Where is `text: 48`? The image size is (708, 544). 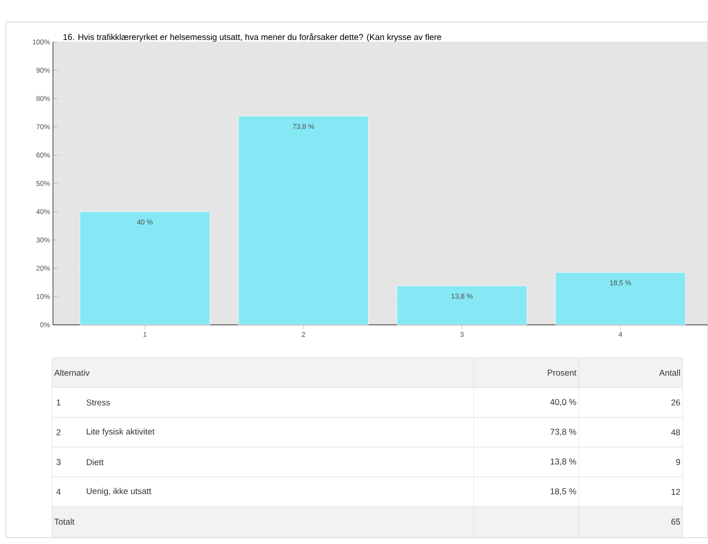 text: 48 is located at coordinates (675, 432).